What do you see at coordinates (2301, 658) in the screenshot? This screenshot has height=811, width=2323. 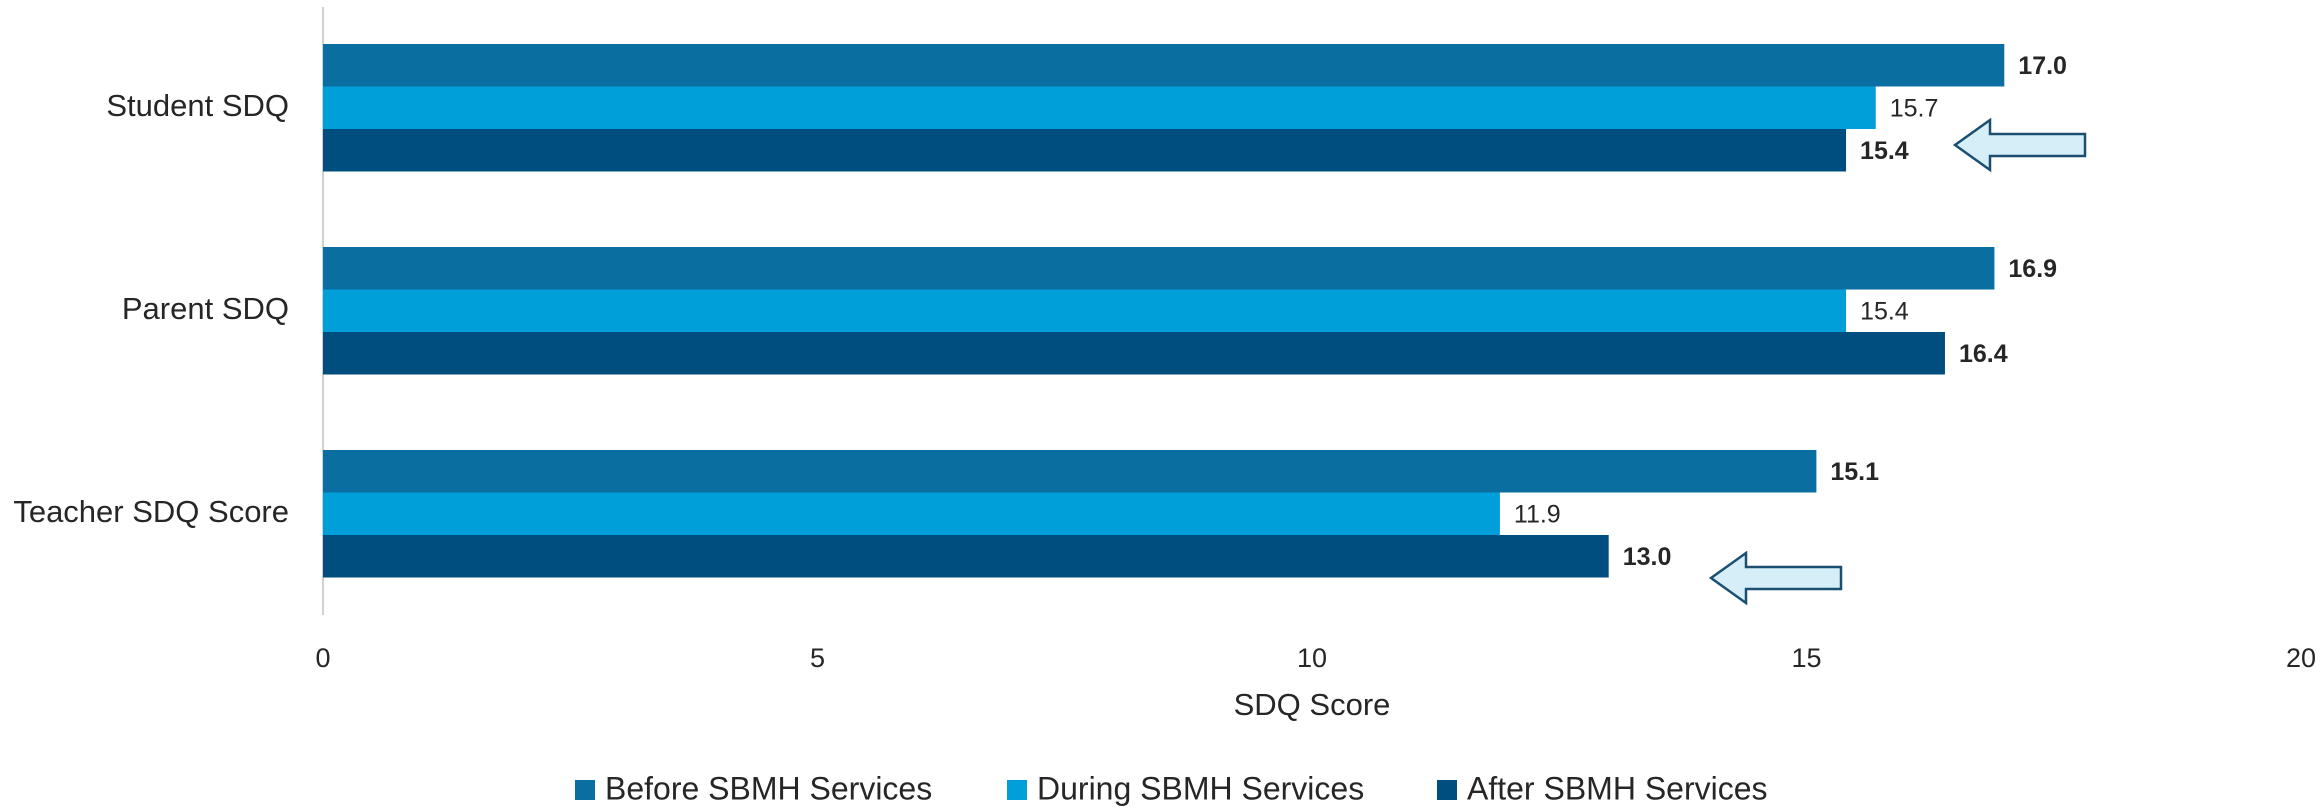 I see `x-tick-label: 20` at bounding box center [2301, 658].